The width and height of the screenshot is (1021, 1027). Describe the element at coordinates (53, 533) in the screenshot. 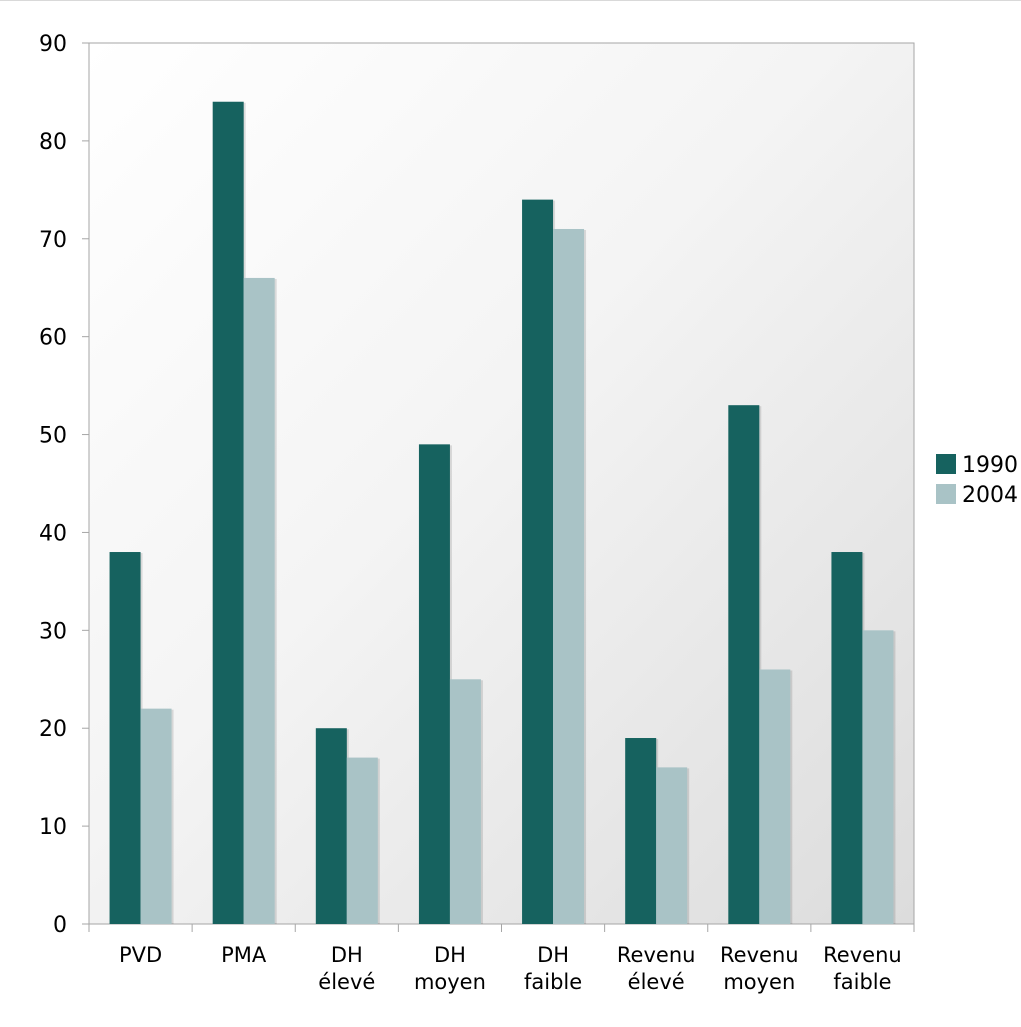

I see `y-tick-label: 40` at that location.